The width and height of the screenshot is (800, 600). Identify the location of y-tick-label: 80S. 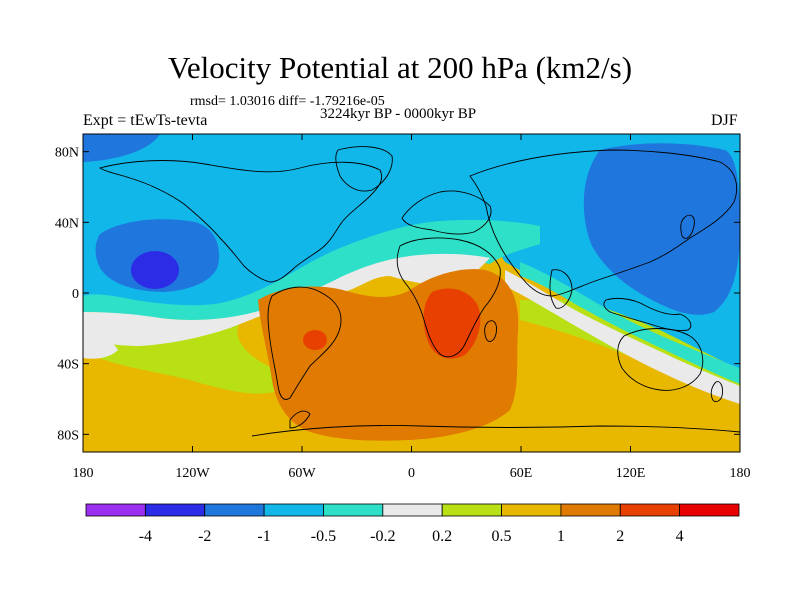
(68, 435).